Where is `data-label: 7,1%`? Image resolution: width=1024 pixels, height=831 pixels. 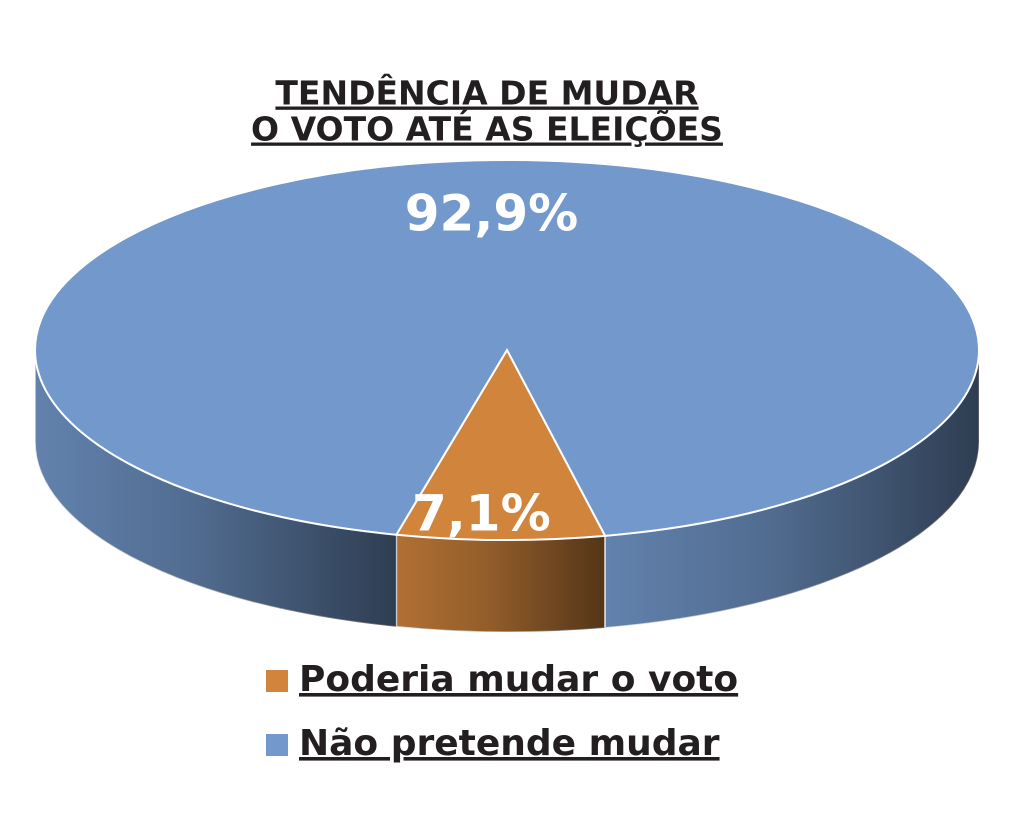 data-label: 7,1% is located at coordinates (481, 514).